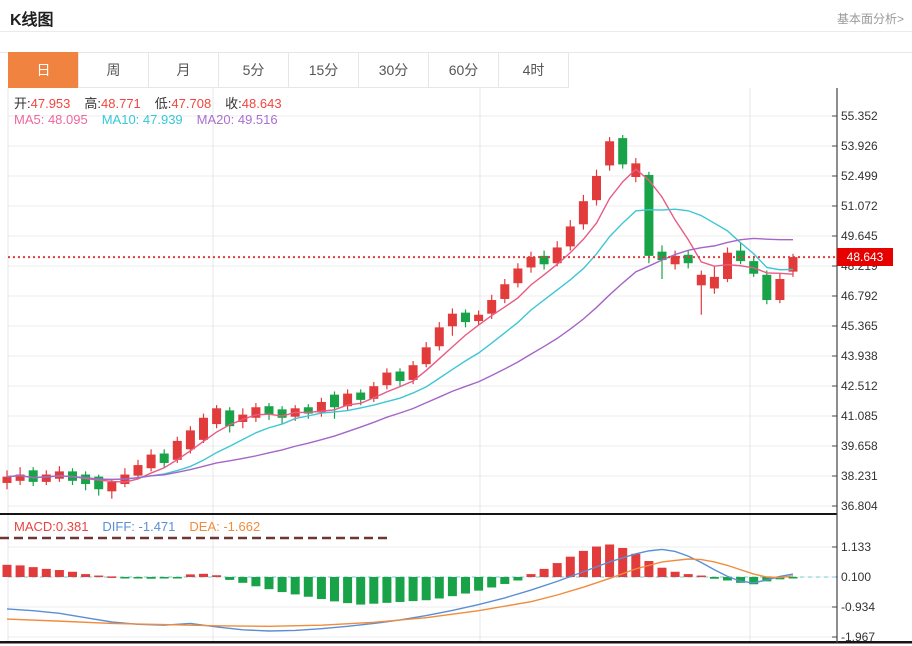 The image size is (912, 646). I want to click on y-axis-label: 45.365, so click(859, 326).